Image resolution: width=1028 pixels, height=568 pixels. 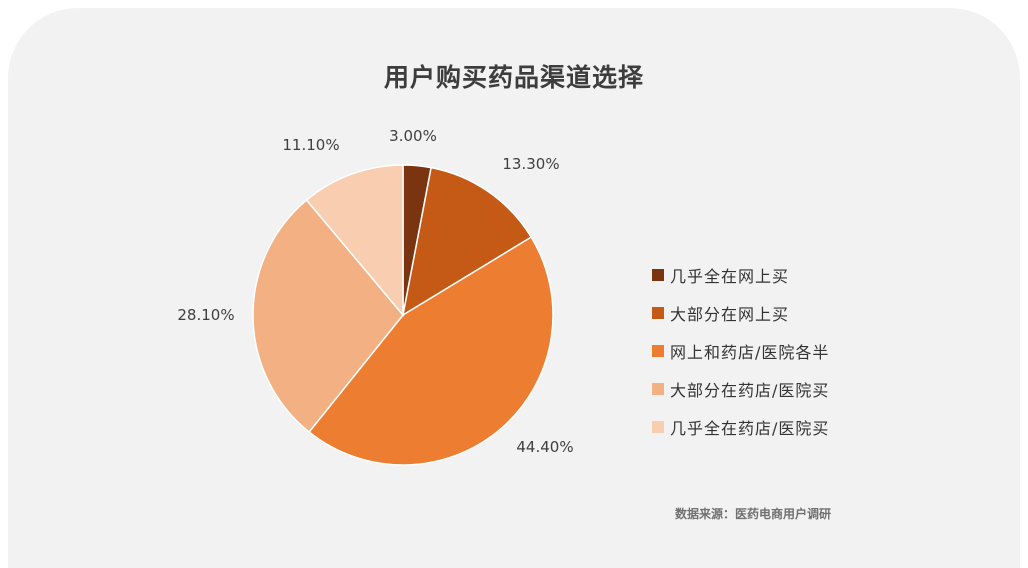 I want to click on legend-item: 大部分在网上买, so click(x=740, y=313).